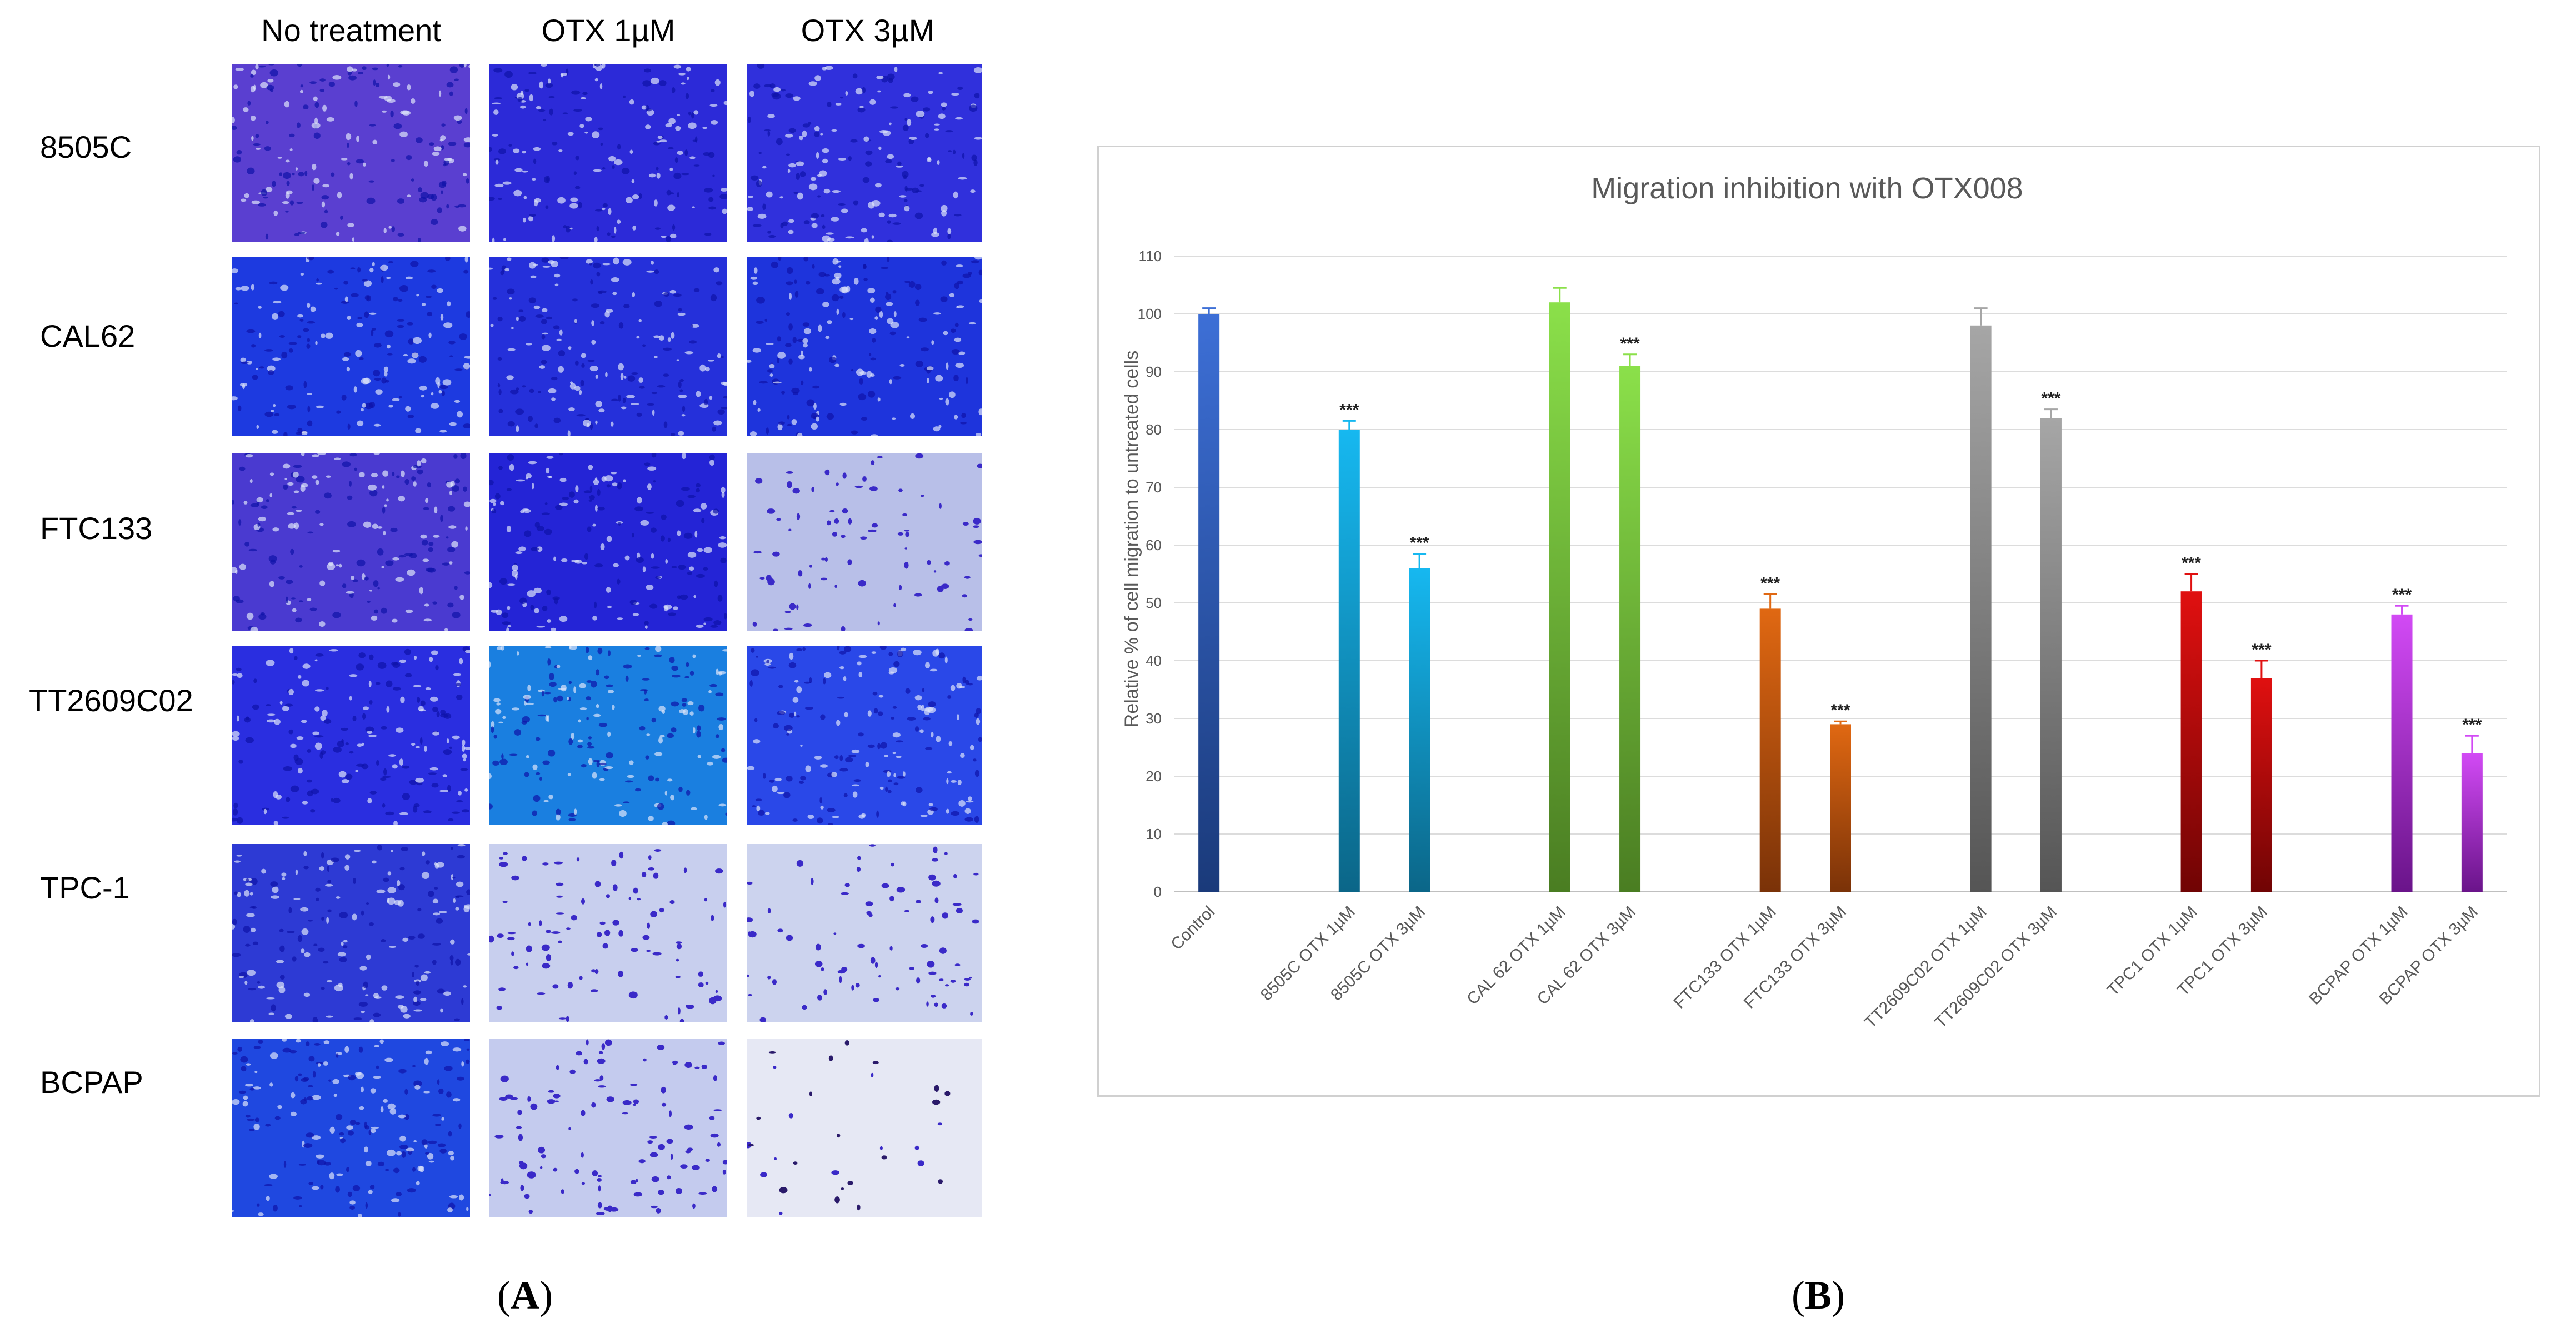  I want to click on micrograph-tt2609c02-otx-1um, so click(608, 735).